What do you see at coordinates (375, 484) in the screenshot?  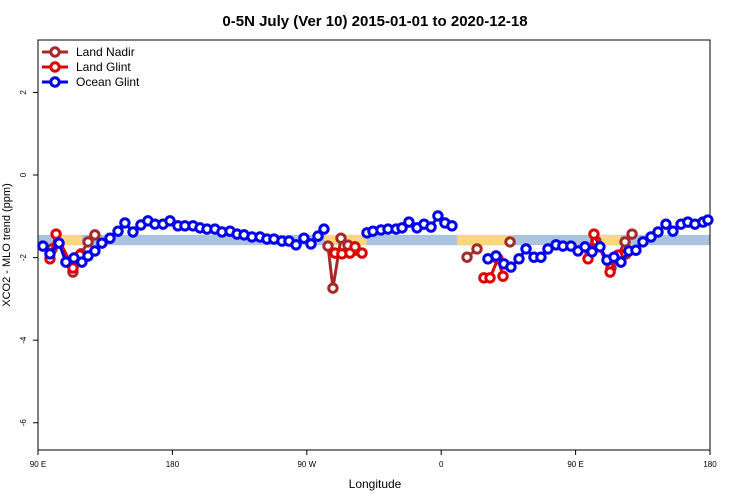 I see `x-axis-label: Longitude` at bounding box center [375, 484].